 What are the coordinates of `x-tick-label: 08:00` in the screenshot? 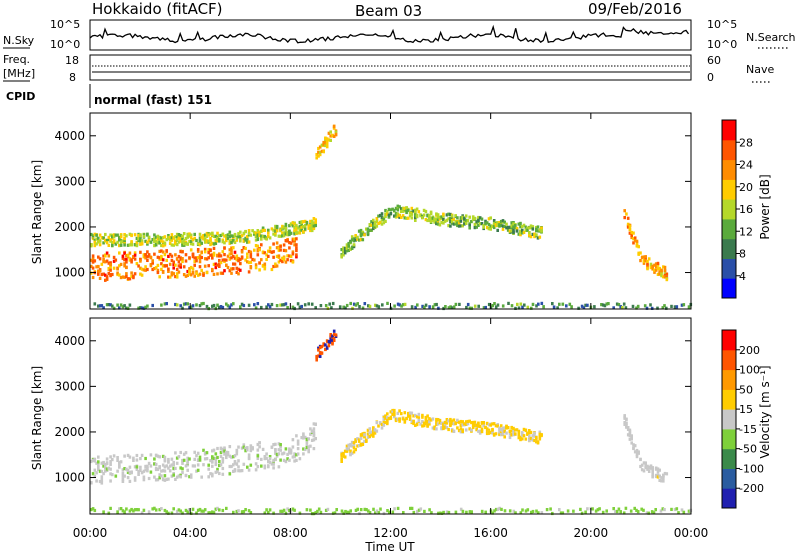 It's located at (290, 533).